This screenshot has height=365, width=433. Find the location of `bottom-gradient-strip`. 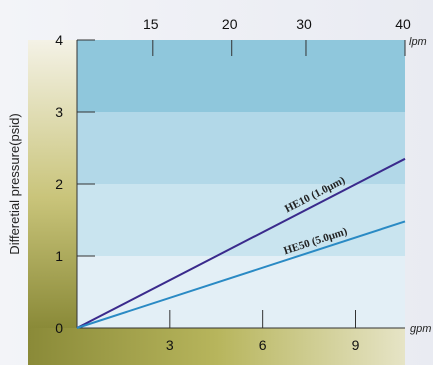

bottom-gradient-strip is located at coordinates (216, 346).